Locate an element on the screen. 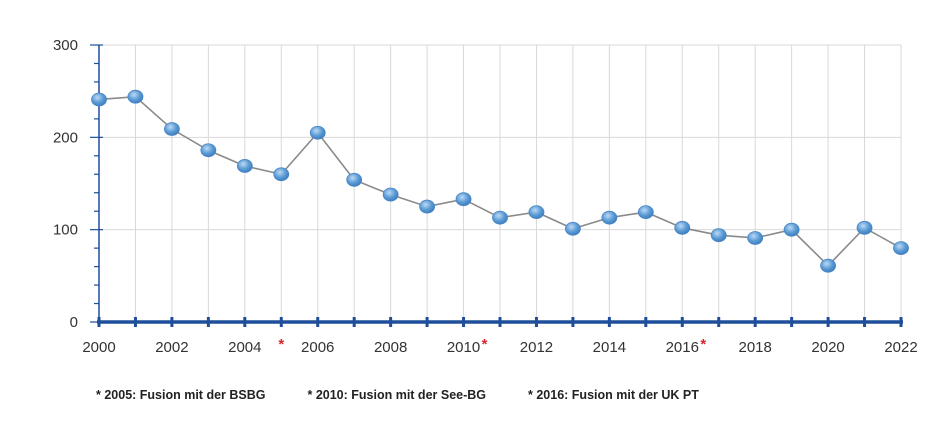 The height and width of the screenshot is (440, 948). x-tick-label: 2022 is located at coordinates (900, 347).